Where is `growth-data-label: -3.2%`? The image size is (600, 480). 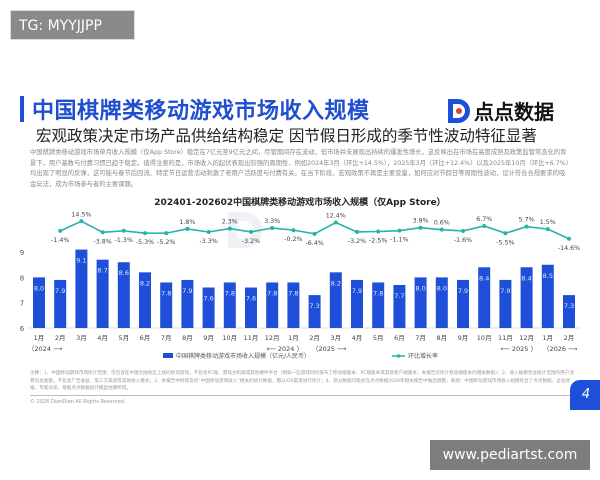
growth-data-label: -3.2% is located at coordinates (251, 241).